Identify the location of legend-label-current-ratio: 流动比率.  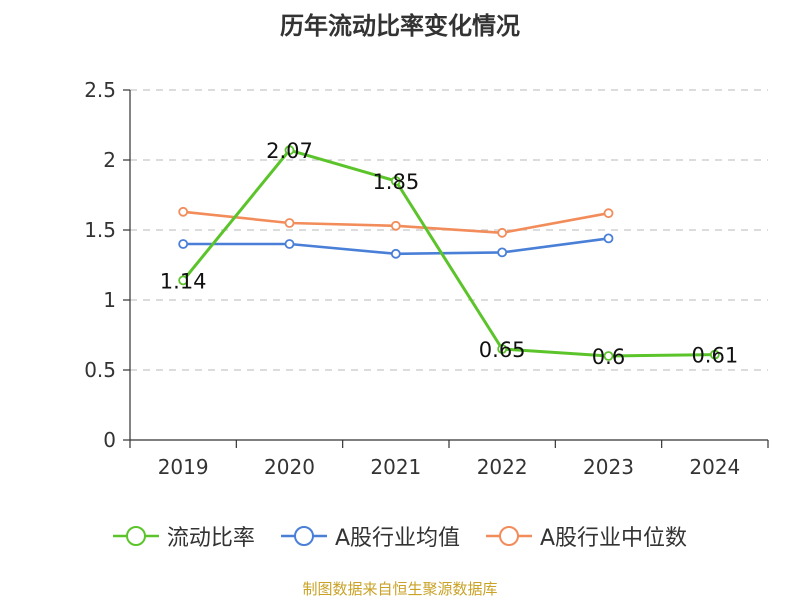
(210, 538).